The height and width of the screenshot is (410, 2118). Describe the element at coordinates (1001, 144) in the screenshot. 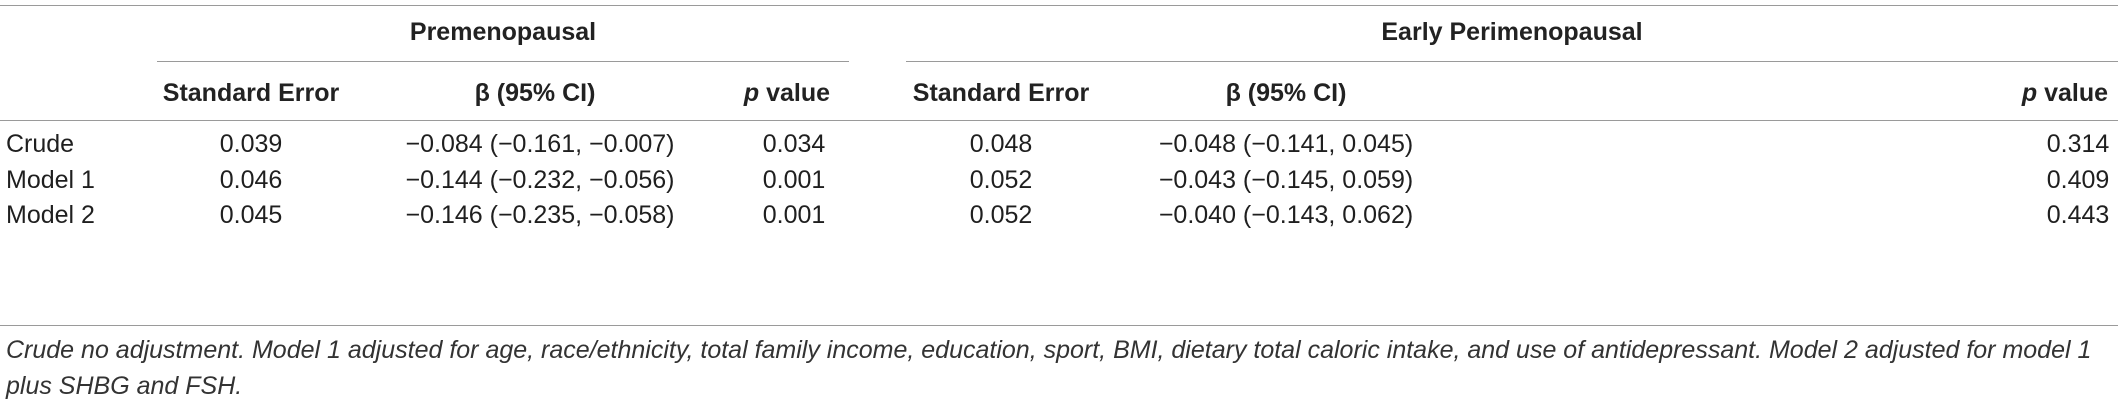

I see `perimenopausal-standard-error: 0.048` at that location.